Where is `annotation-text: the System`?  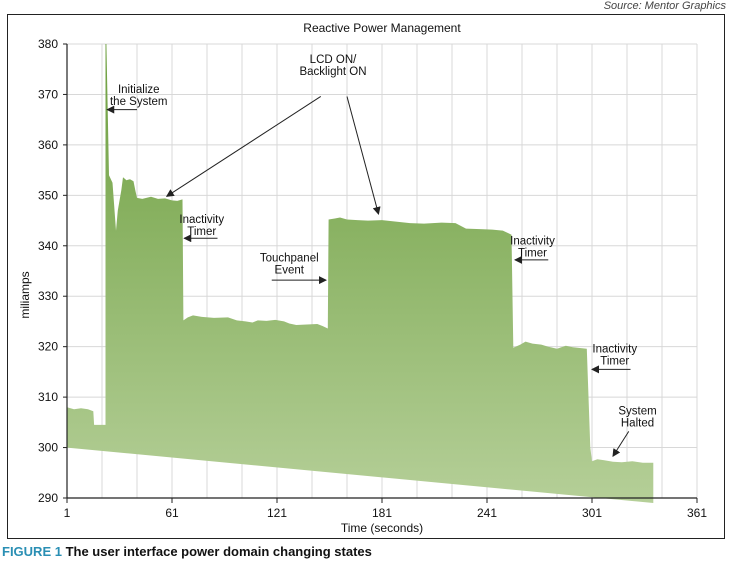 annotation-text: the System is located at coordinates (139, 102).